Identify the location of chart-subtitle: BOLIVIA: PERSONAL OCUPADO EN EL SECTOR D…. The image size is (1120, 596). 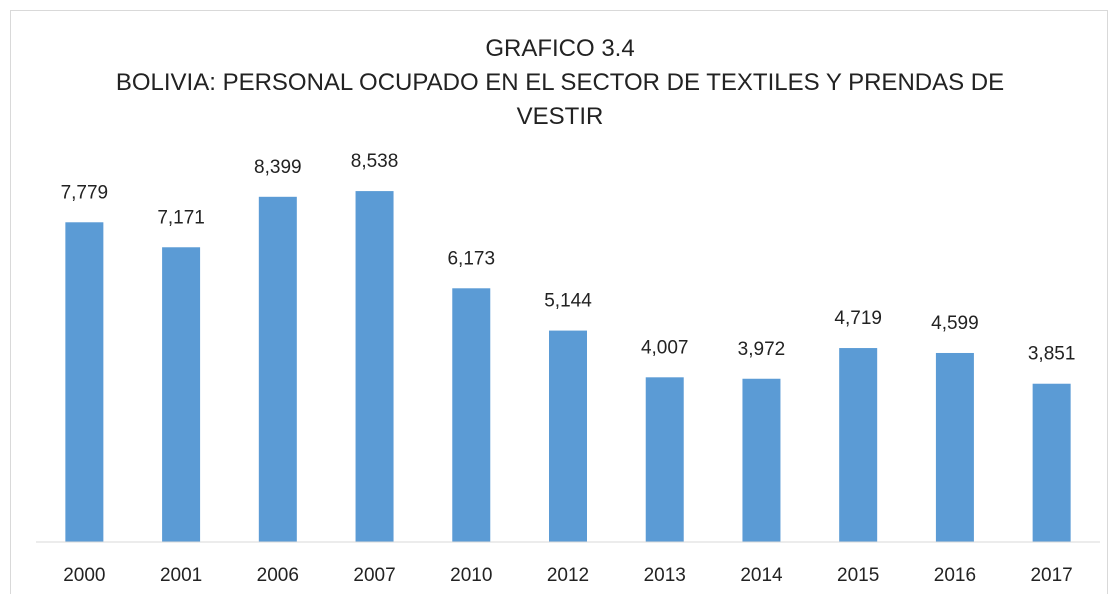
(560, 99).